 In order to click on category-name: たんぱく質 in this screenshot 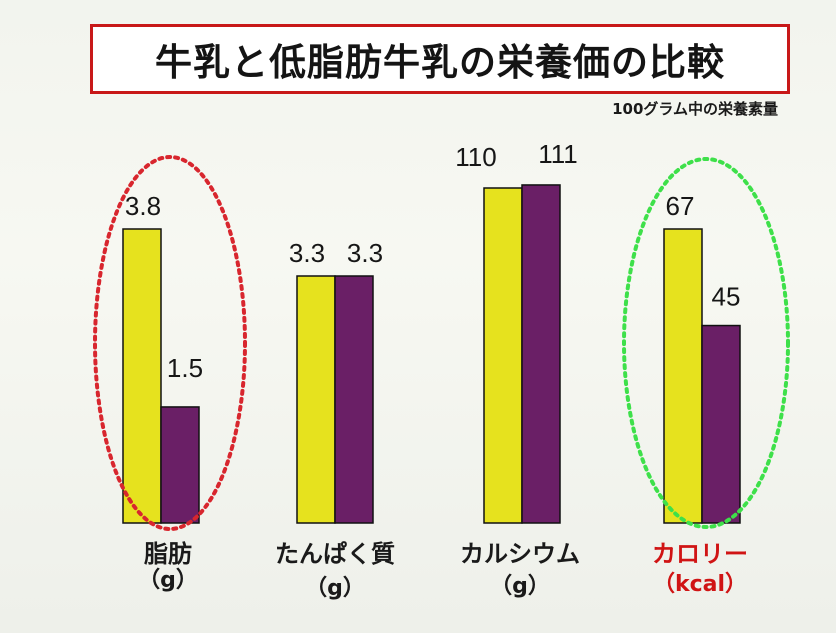, I will do `click(335, 554)`.